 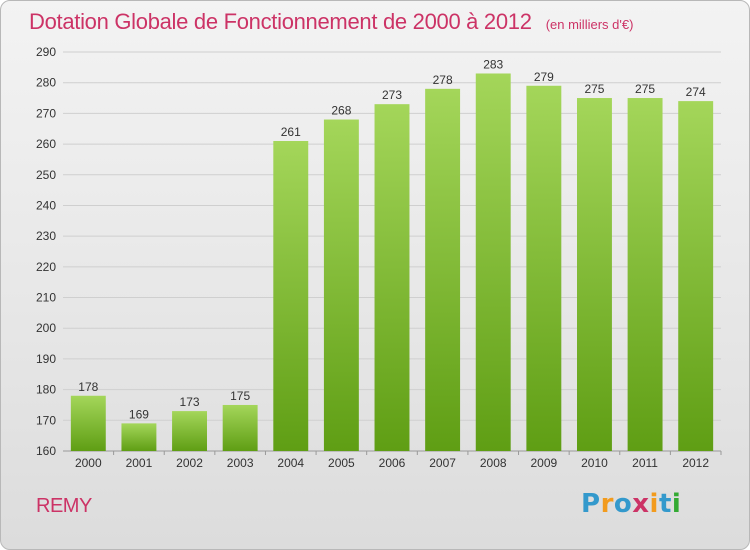 I want to click on data-label-2003: 175, so click(x=240, y=396).